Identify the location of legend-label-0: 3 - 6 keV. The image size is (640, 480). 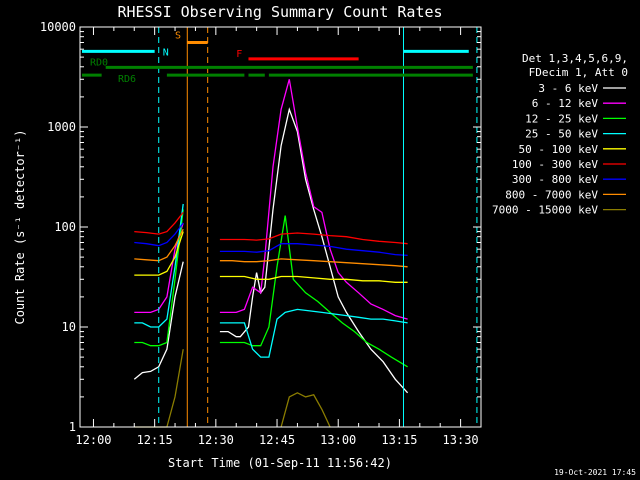
(568, 88).